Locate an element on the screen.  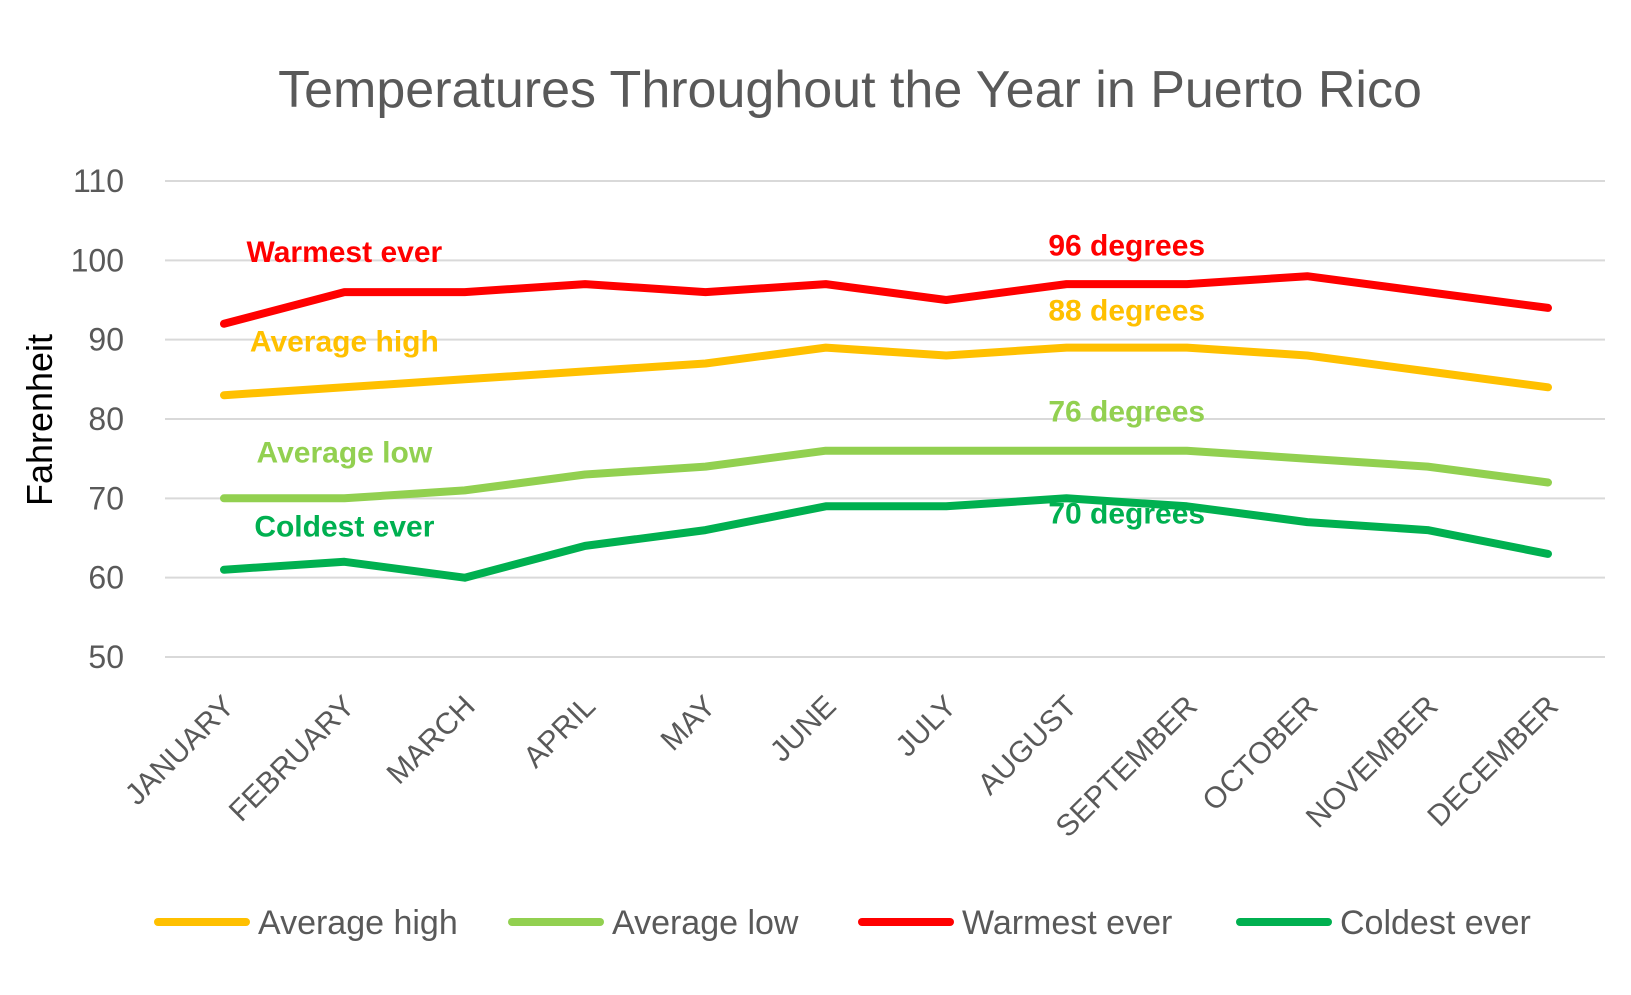
legend-label-average-low: Average low is located at coordinates (705, 923).